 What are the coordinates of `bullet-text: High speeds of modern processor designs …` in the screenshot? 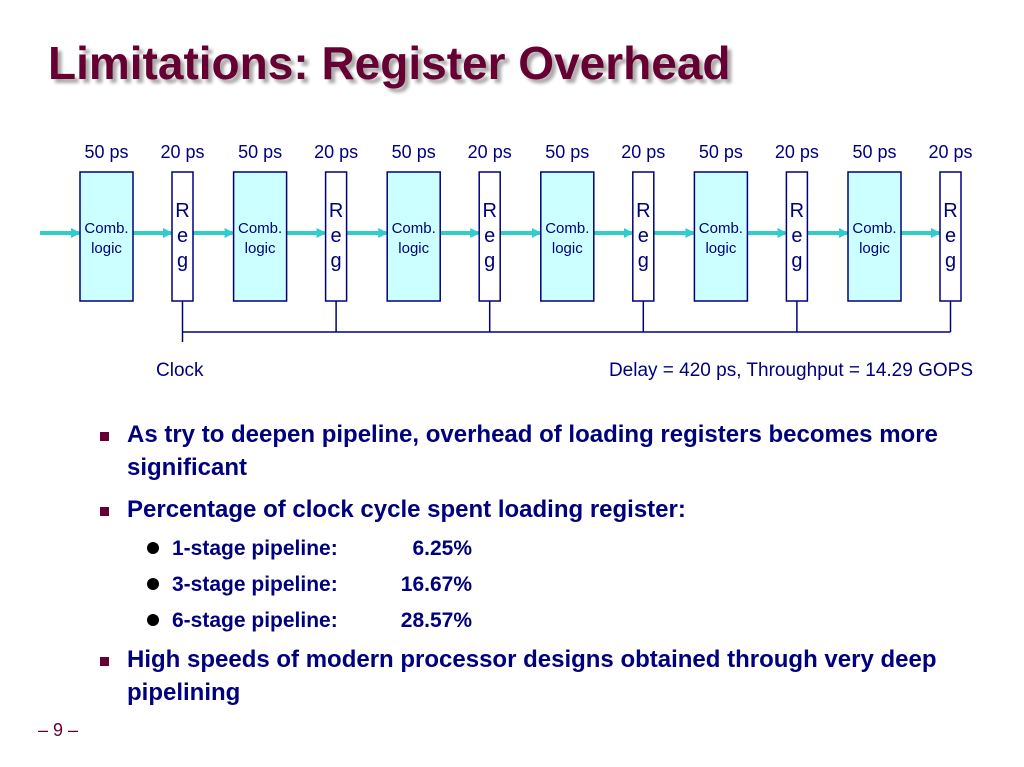 It's located at (532, 676).